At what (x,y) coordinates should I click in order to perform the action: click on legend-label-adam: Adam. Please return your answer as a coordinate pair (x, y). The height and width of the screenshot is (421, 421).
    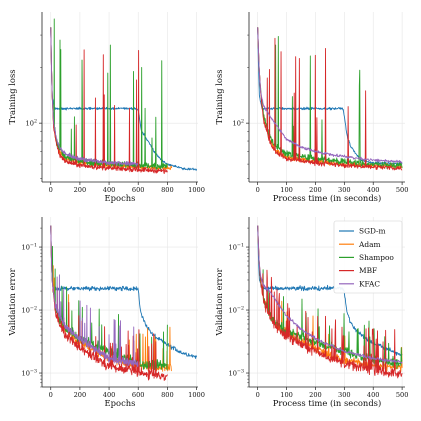
    Looking at the image, I should click on (369, 244).